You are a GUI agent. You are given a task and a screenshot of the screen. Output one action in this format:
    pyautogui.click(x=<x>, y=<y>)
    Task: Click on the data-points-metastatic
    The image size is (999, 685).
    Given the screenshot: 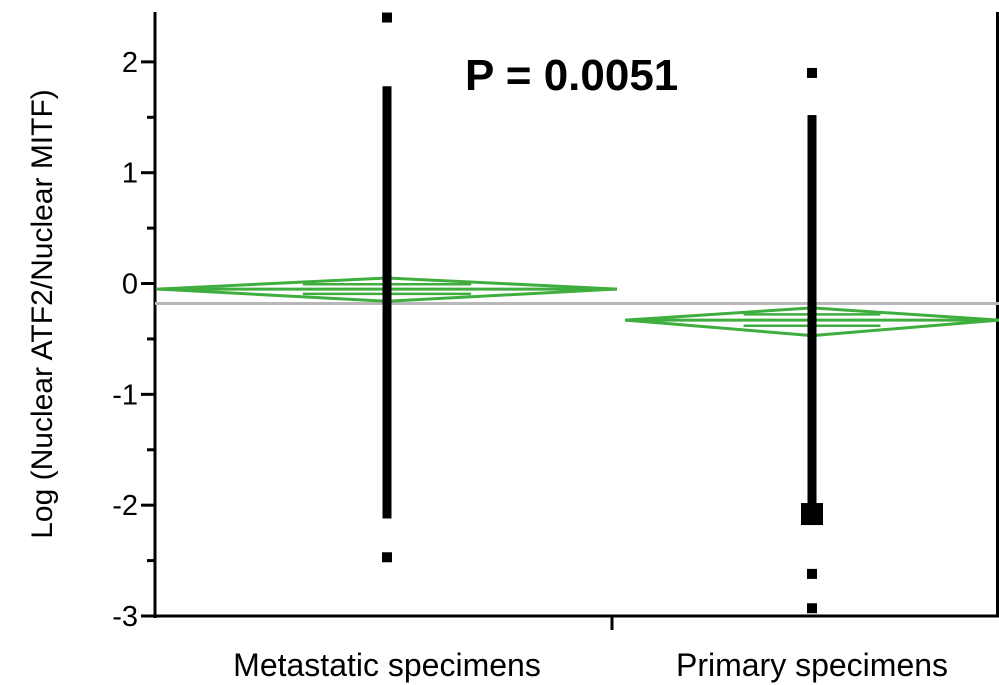 What is the action you would take?
    pyautogui.click(x=387, y=302)
    